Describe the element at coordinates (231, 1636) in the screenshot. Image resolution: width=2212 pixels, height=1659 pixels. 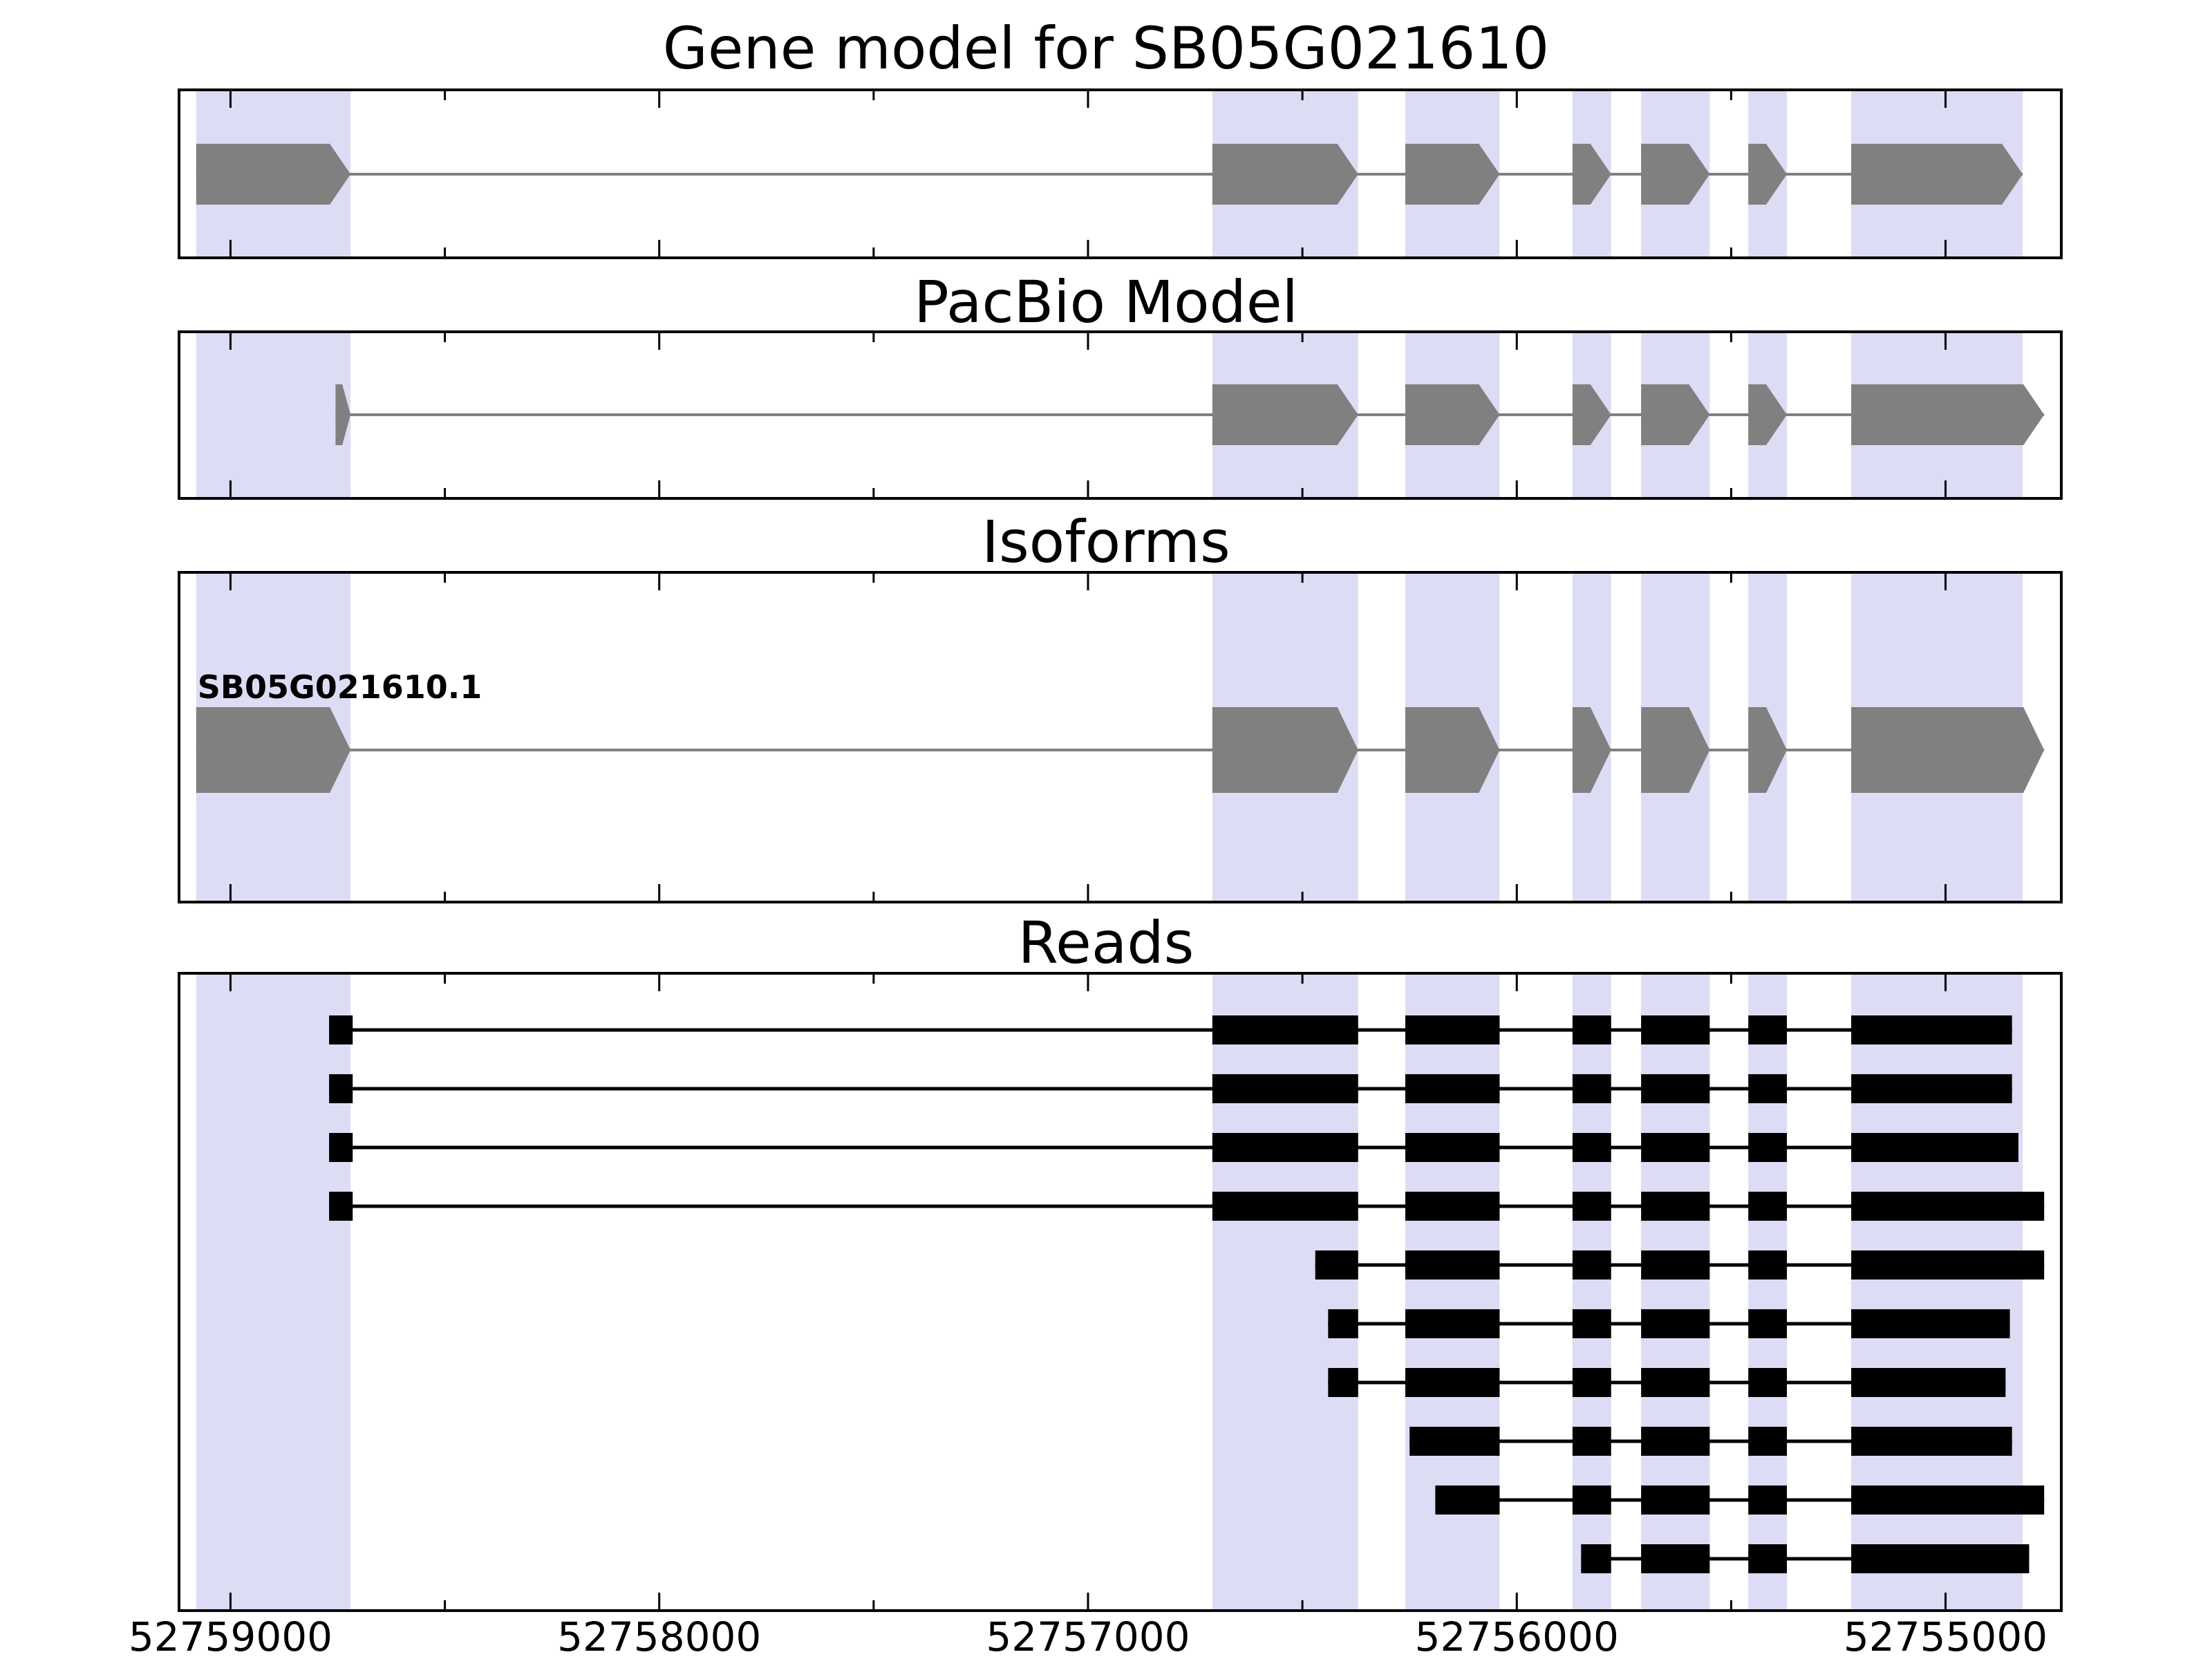
I see `axis-tick-label: 52759000` at that location.